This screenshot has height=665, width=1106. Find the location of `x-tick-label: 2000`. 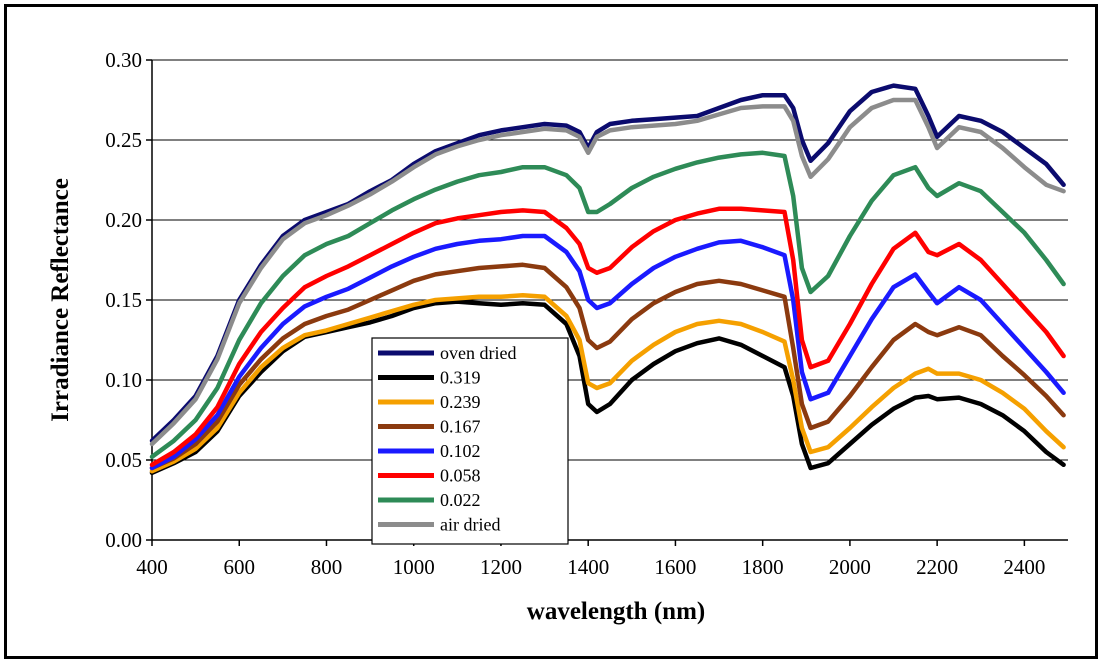

x-tick-label: 2000 is located at coordinates (850, 567).